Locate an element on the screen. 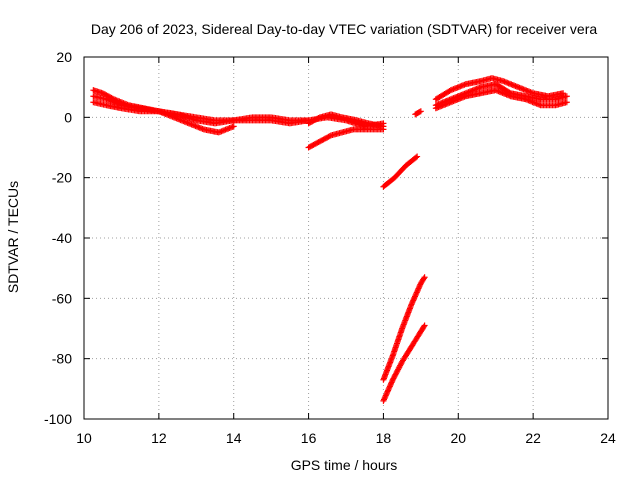 This screenshot has height=480, width=640. series-track-j is located at coordinates (499, 89).